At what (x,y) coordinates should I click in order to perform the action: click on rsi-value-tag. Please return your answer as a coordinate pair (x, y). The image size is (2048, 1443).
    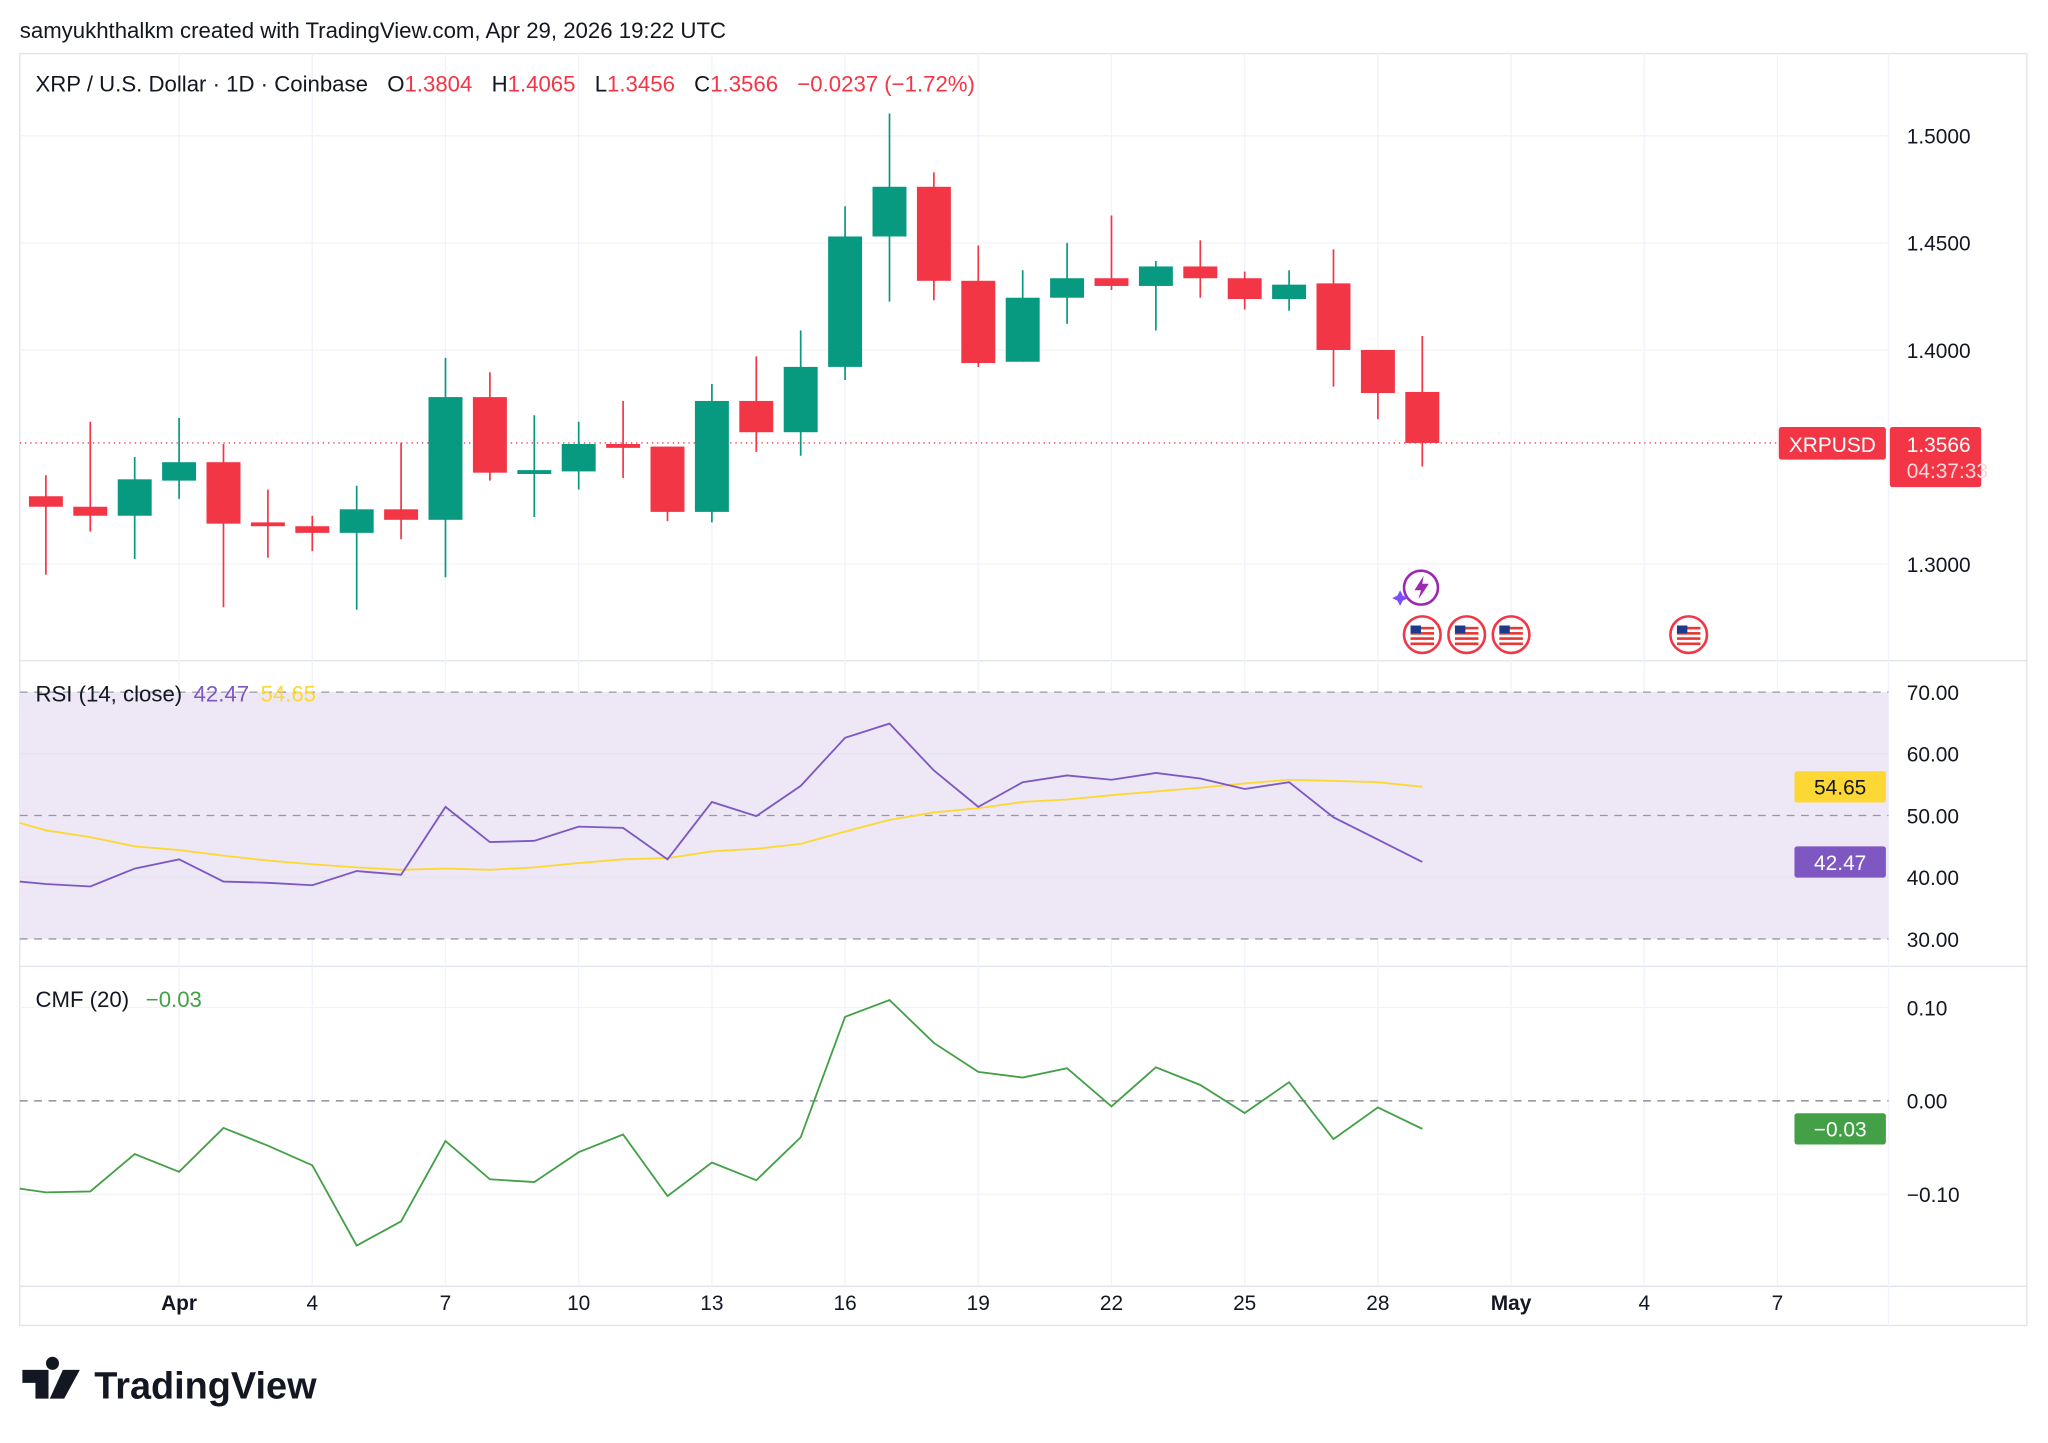
    Looking at the image, I should click on (1840, 862).